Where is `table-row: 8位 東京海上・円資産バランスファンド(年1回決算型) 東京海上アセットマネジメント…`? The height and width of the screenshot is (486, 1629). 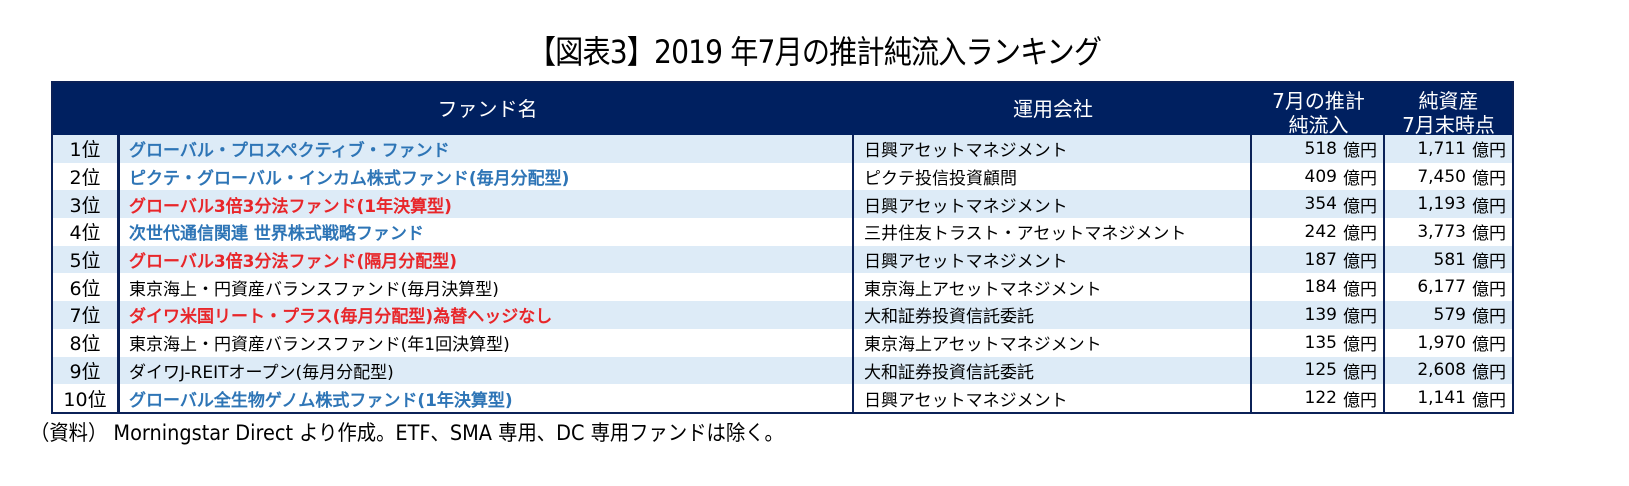
table-row: 8位 東京海上・円資産バランスファンド(年1回決算型) 東京海上アセットマネジメント… is located at coordinates (782, 342).